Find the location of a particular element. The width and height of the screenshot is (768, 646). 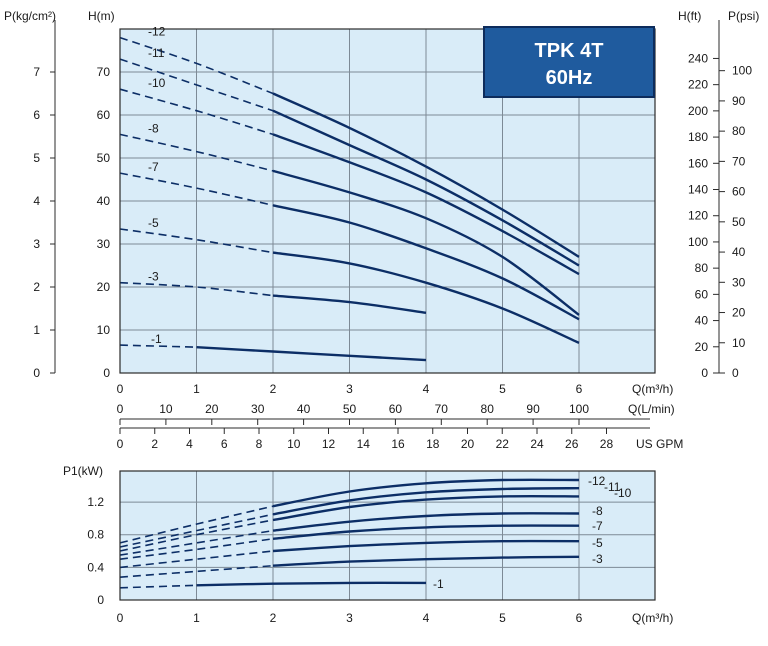

pressure-psi-tick-label: 0 is located at coordinates (735, 373).